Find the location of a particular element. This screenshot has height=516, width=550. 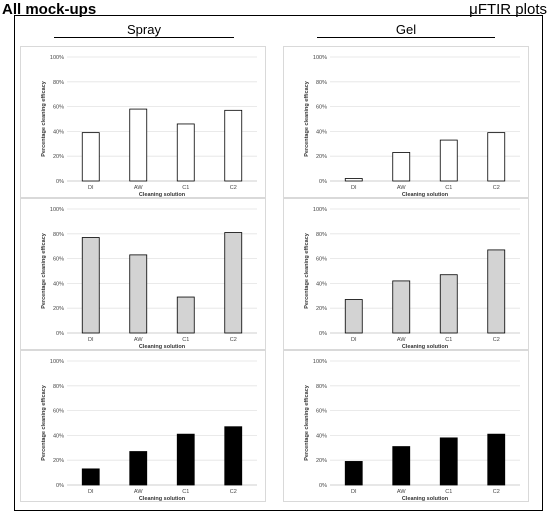

column-rule-gel is located at coordinates (406, 37).